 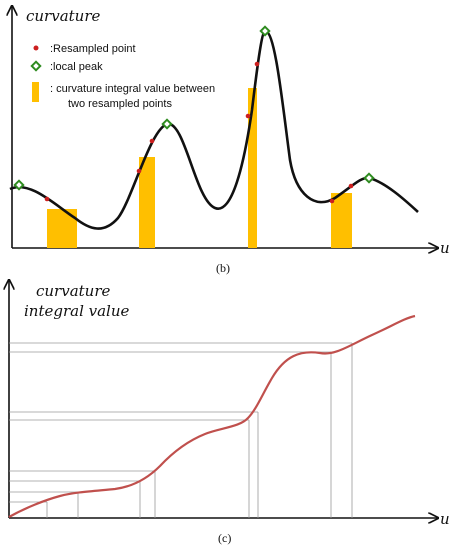 I want to click on panel-c-ylabel-line2: integral value, so click(x=77, y=311).